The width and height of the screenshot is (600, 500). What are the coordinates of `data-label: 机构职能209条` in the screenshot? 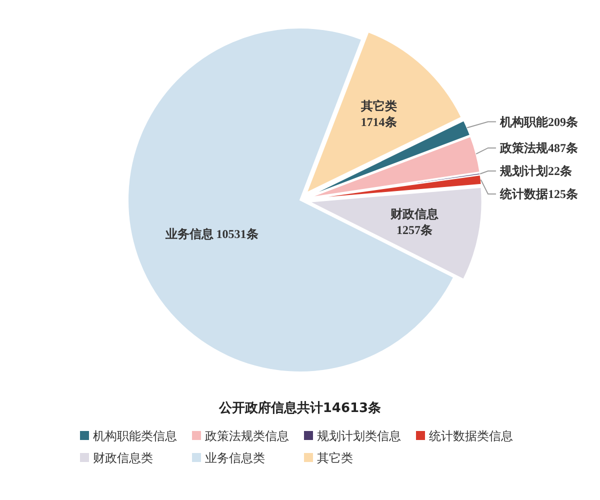 It's located at (538, 121).